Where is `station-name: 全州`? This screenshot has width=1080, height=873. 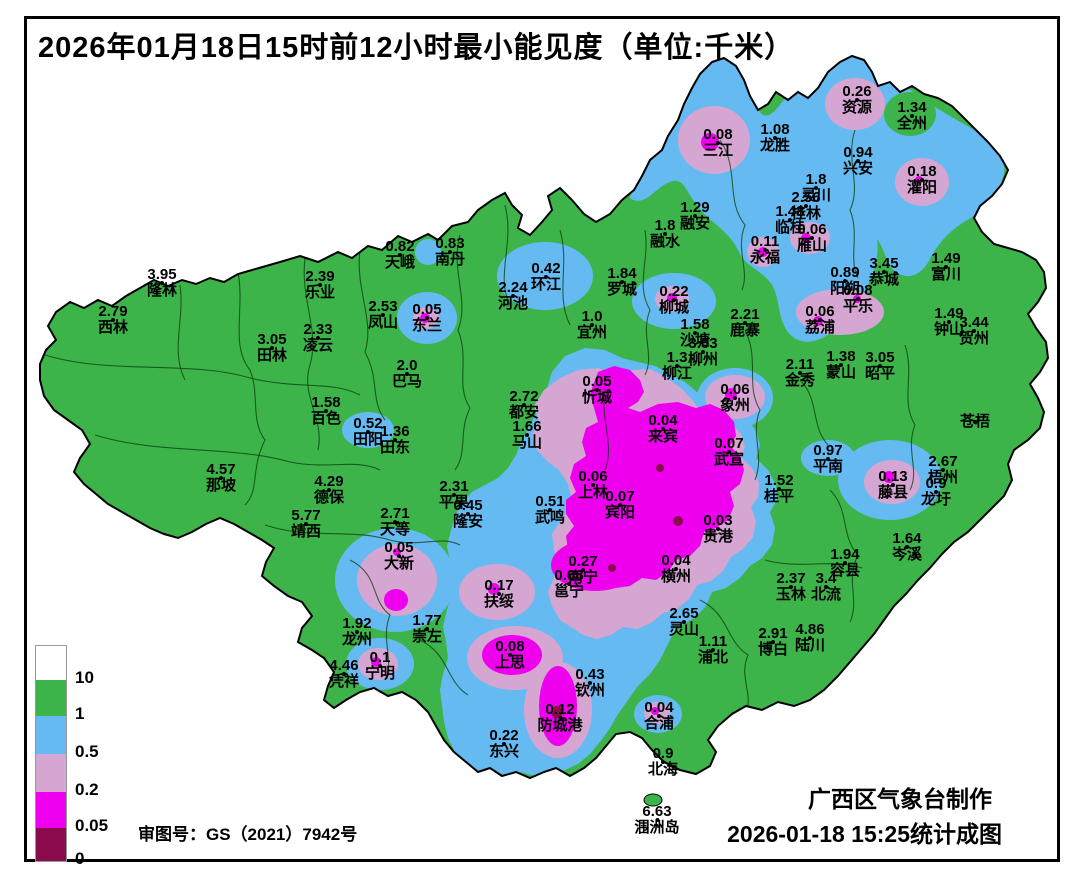
station-name: 全州 is located at coordinates (912, 123).